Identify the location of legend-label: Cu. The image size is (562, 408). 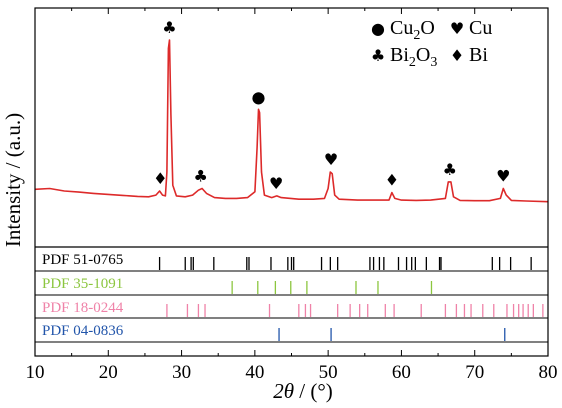
(480, 28).